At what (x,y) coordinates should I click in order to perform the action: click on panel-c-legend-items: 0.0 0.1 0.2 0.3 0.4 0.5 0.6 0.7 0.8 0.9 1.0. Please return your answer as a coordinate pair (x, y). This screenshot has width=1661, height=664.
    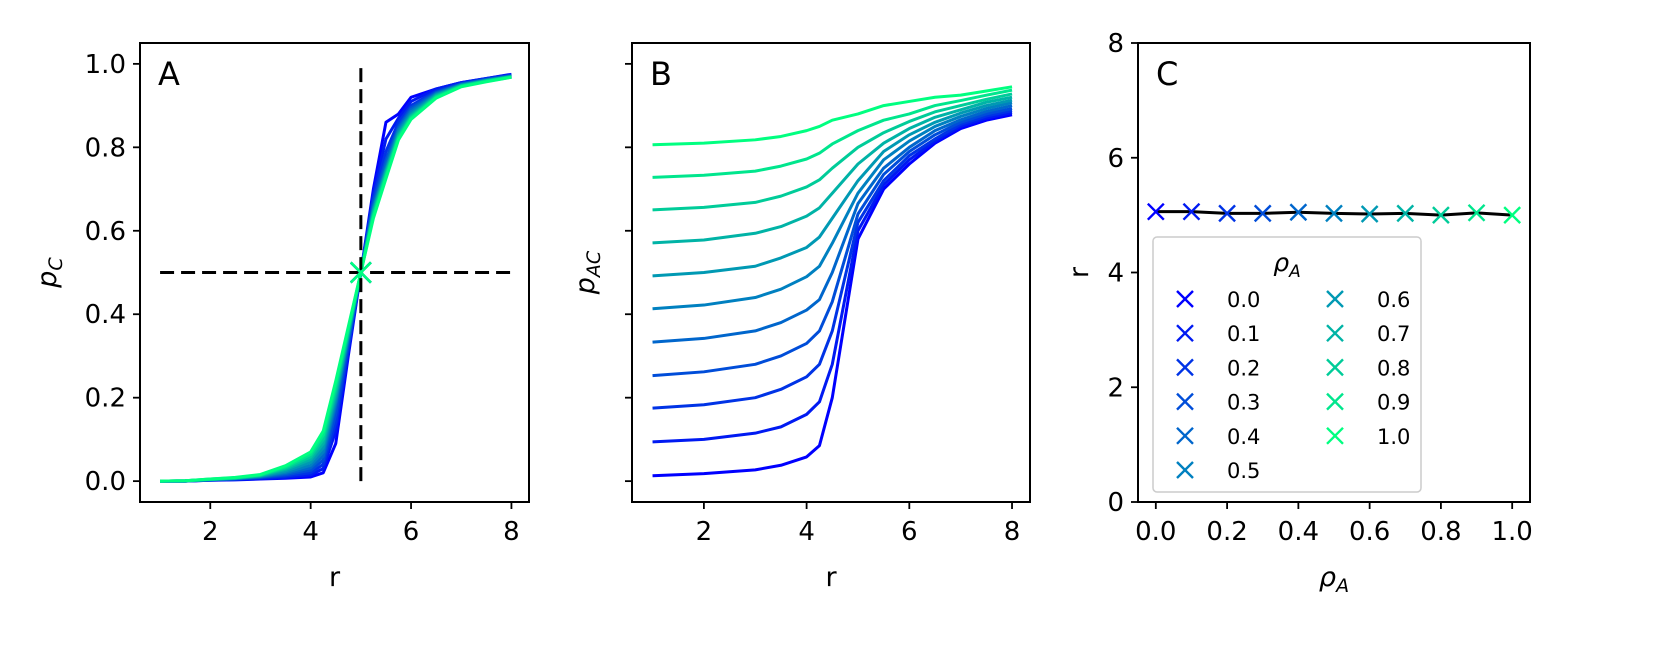
    Looking at the image, I should click on (1293, 385).